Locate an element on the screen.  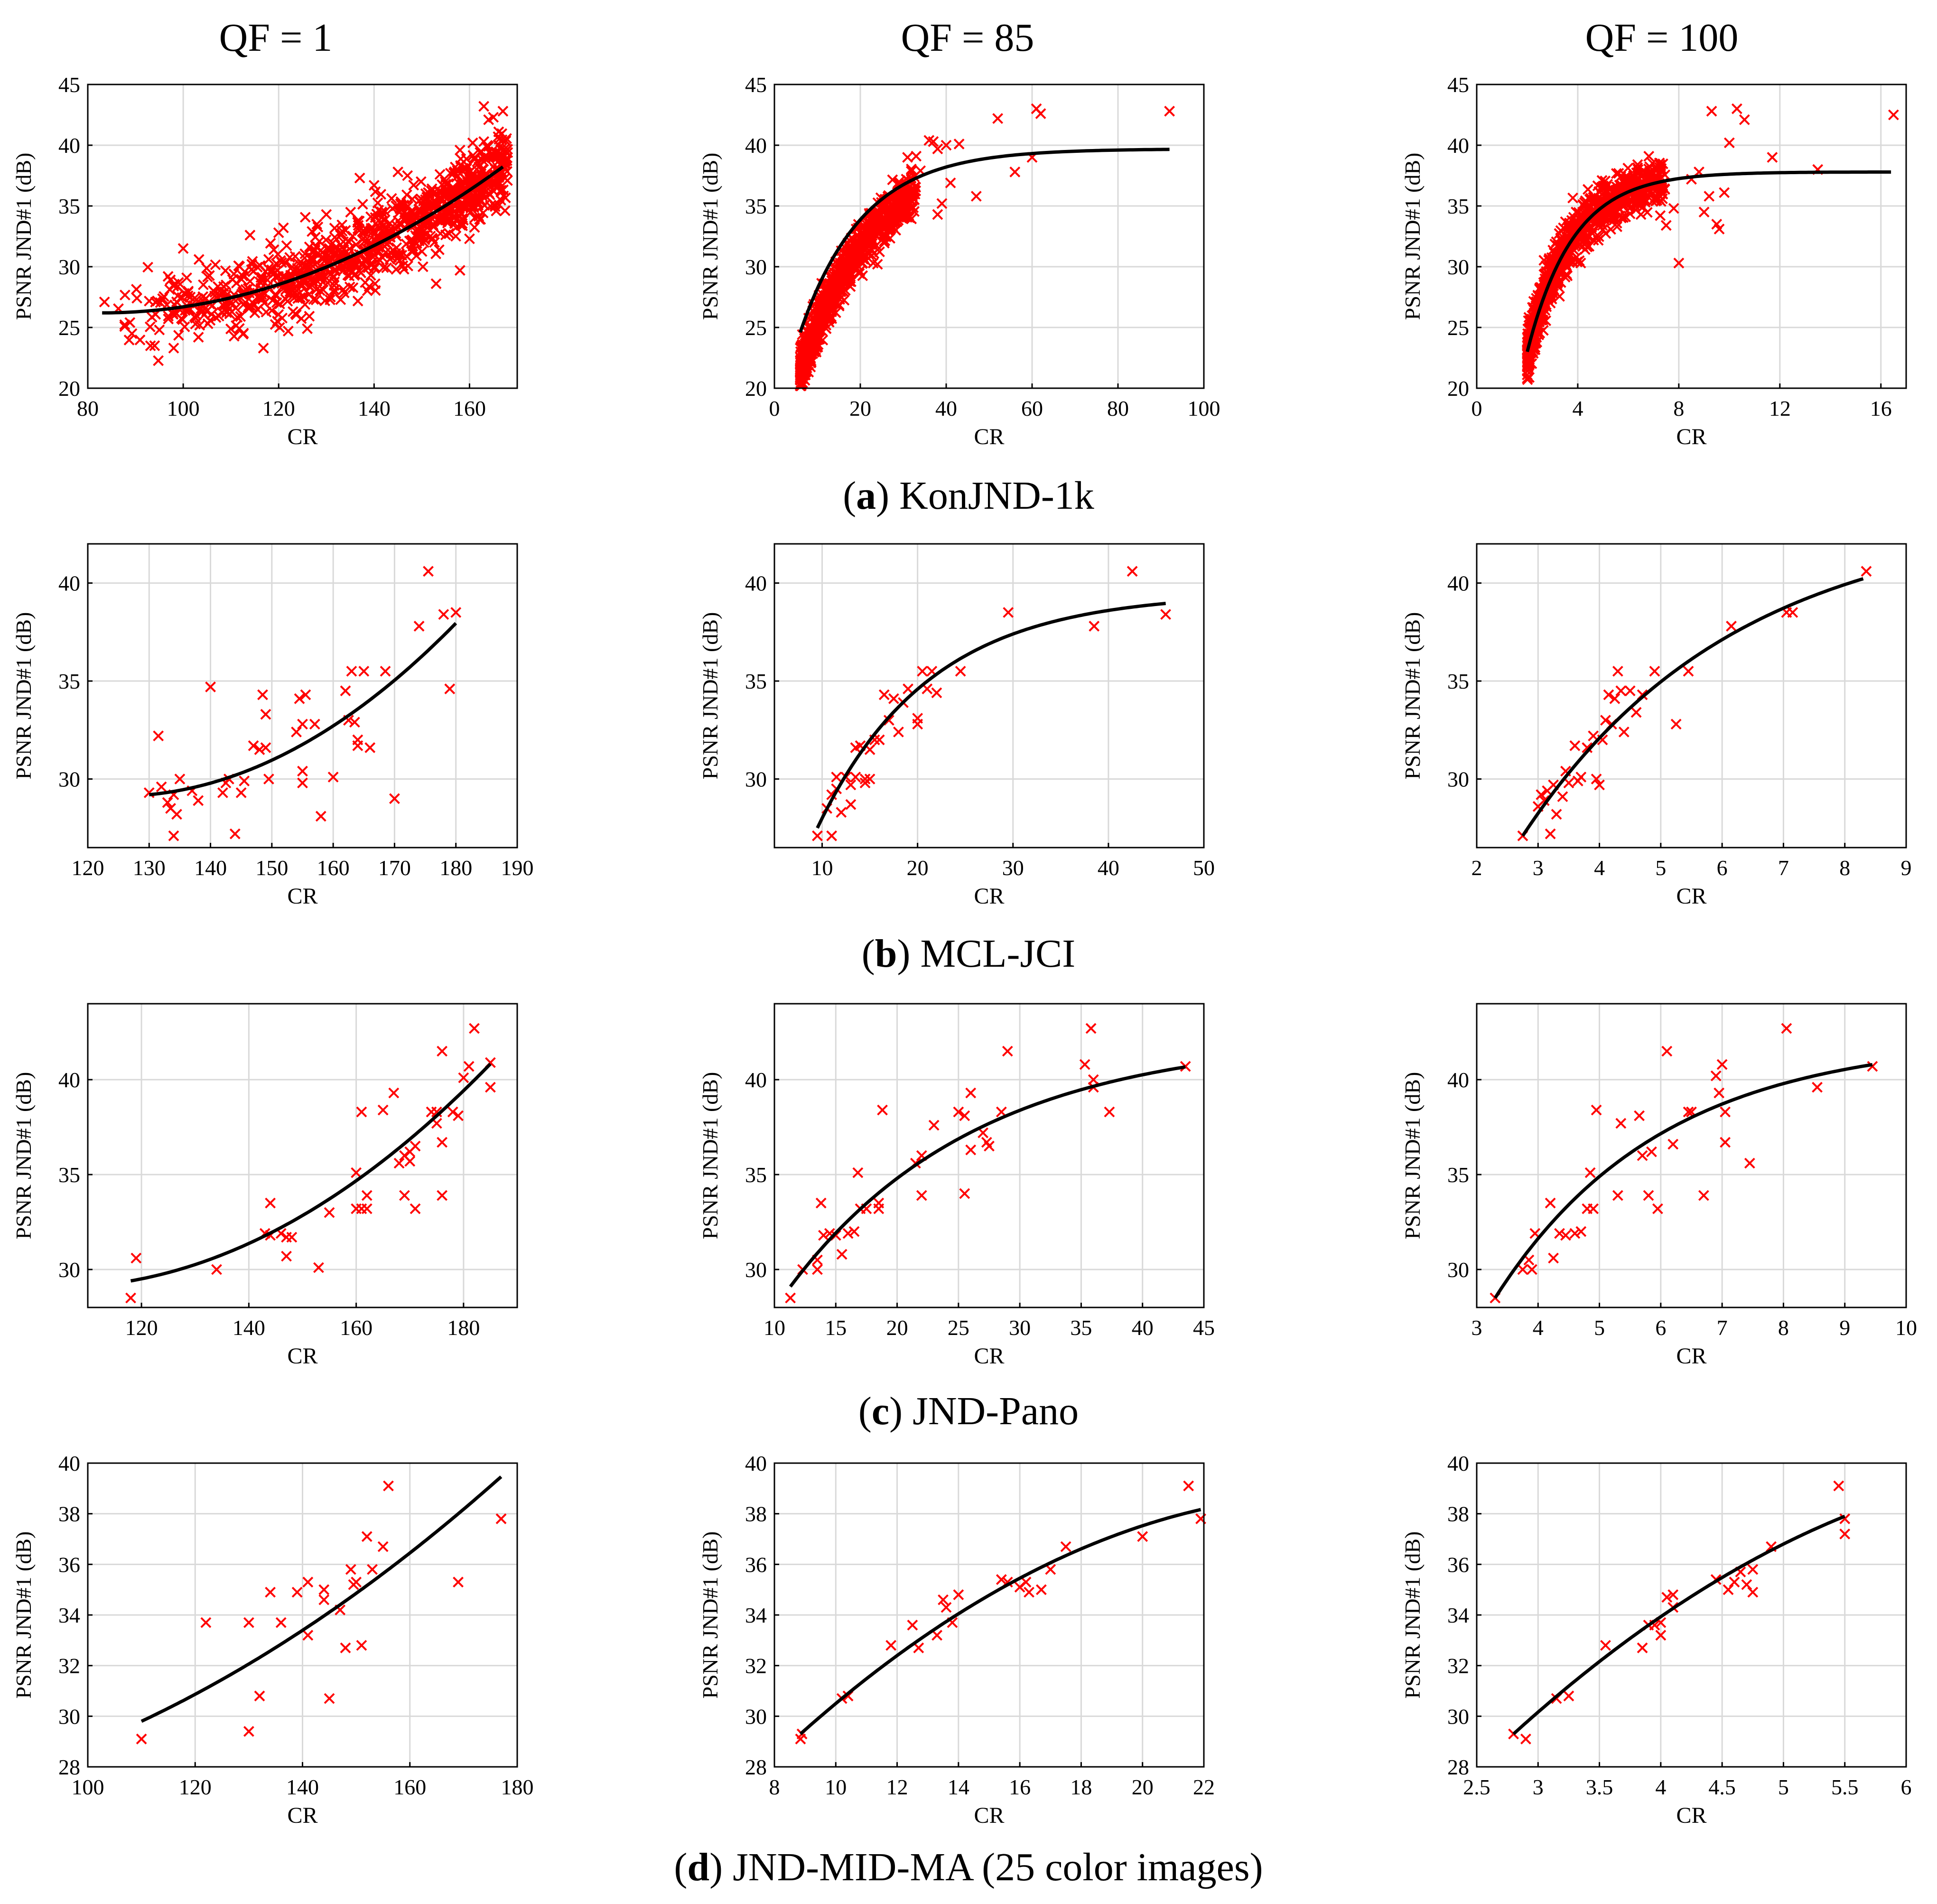
y-axis-label: PSNR JND#1 (dB) is located at coordinates (1412, 1156).